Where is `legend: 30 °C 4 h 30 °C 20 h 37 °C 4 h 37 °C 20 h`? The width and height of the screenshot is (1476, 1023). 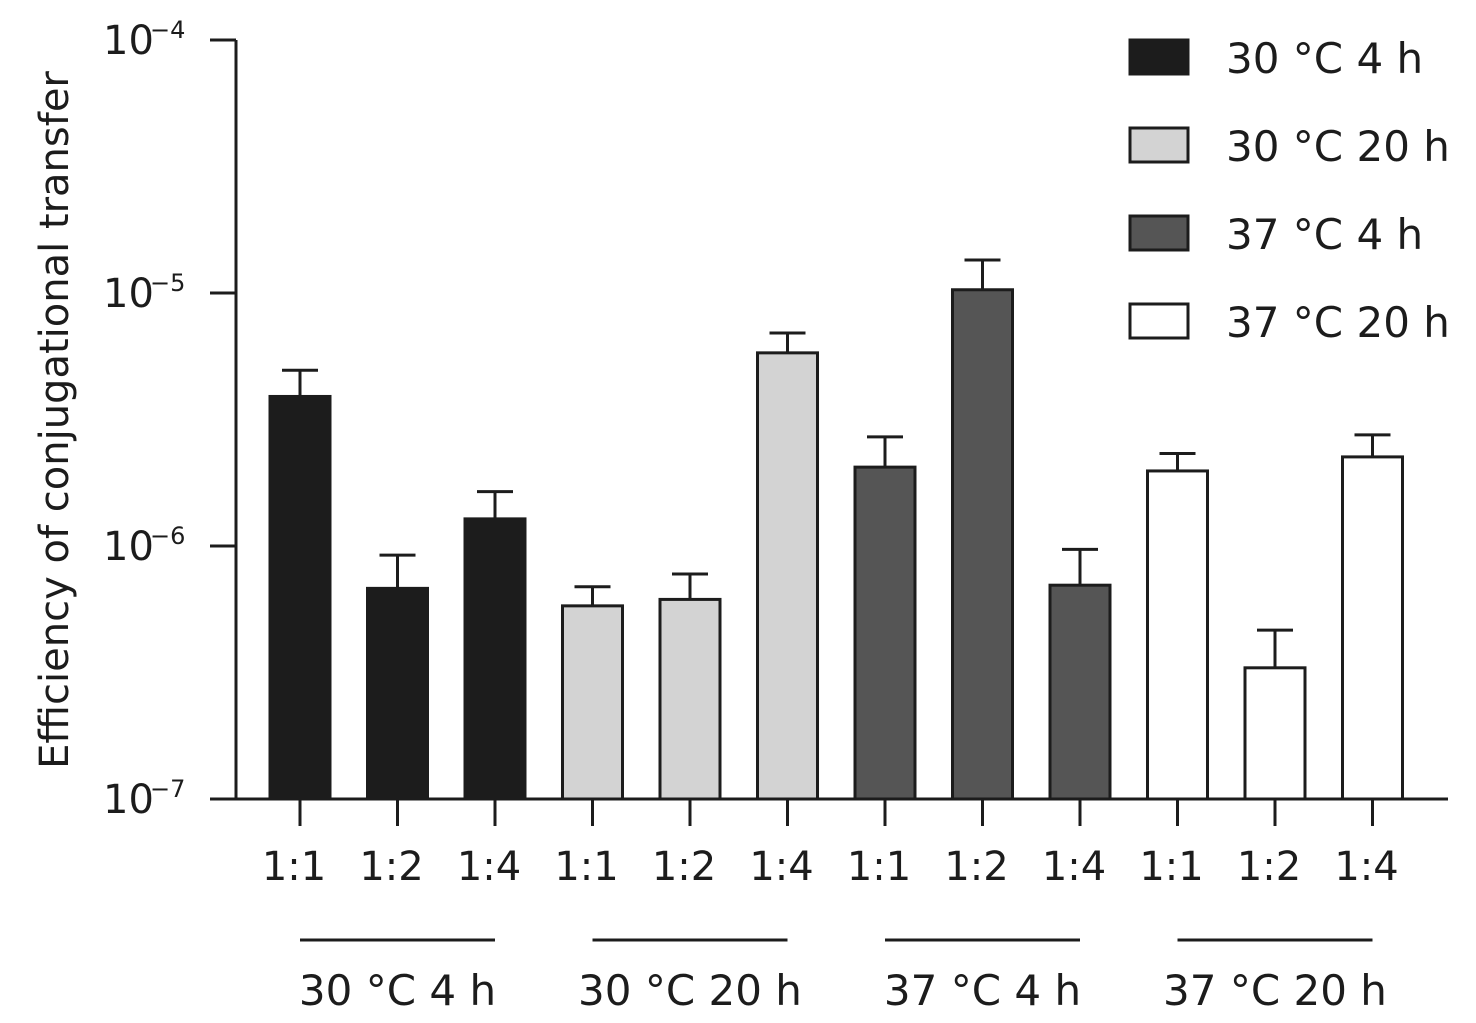 legend: 30 °C 4 h 30 °C 20 h 37 °C 4 h 37 °C 20 h is located at coordinates (1289, 190).